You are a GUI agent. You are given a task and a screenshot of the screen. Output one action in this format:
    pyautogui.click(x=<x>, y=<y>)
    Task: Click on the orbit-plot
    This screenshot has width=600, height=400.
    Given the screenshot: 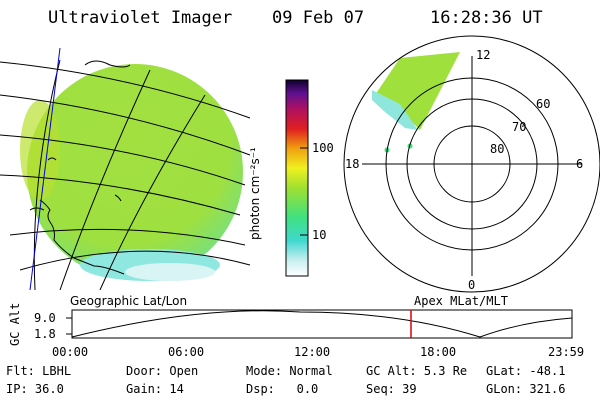 What is the action you would take?
    pyautogui.click(x=319, y=324)
    